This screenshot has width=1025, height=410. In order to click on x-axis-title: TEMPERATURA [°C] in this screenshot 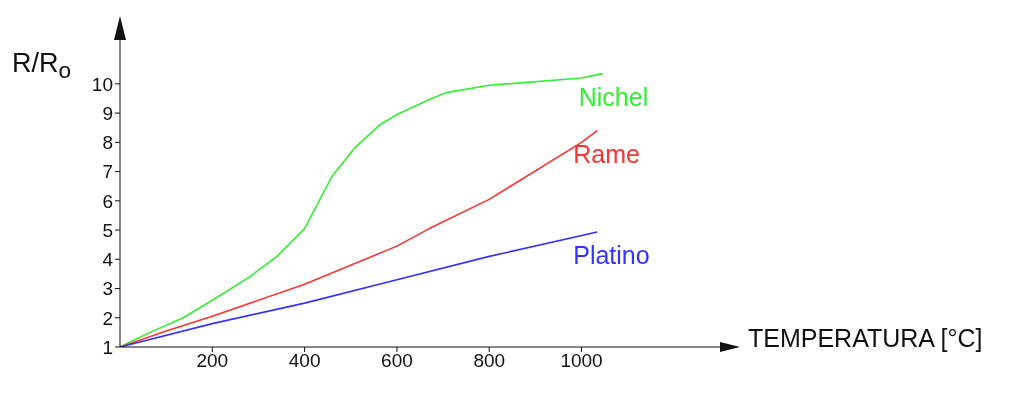, I will do `click(866, 338)`.